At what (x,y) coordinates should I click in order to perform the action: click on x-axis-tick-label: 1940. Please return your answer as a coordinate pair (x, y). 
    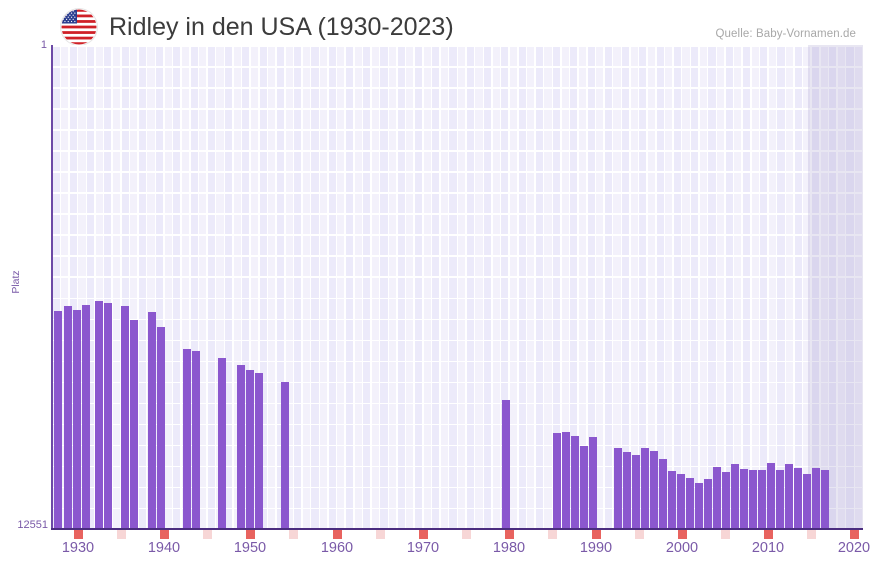
    Looking at the image, I should click on (164, 548).